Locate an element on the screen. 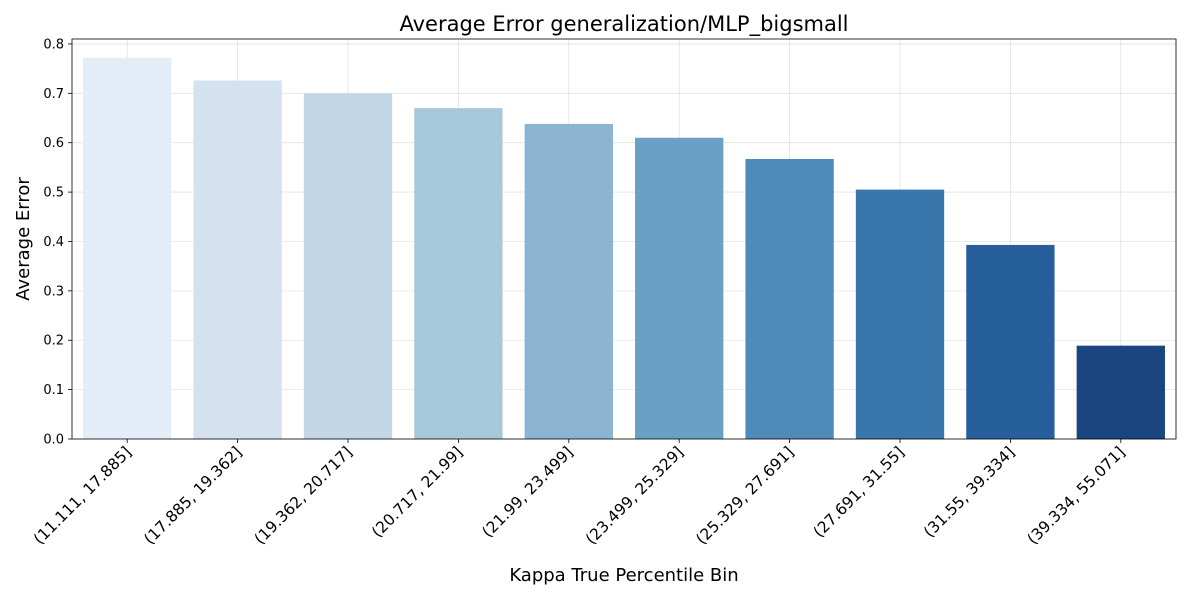 The height and width of the screenshot is (600, 1200). y-axis-ticks: 0.0 0.1 0.2 0.3 0.4 0.5 0.6 0.7 0.8 is located at coordinates (57, 242).